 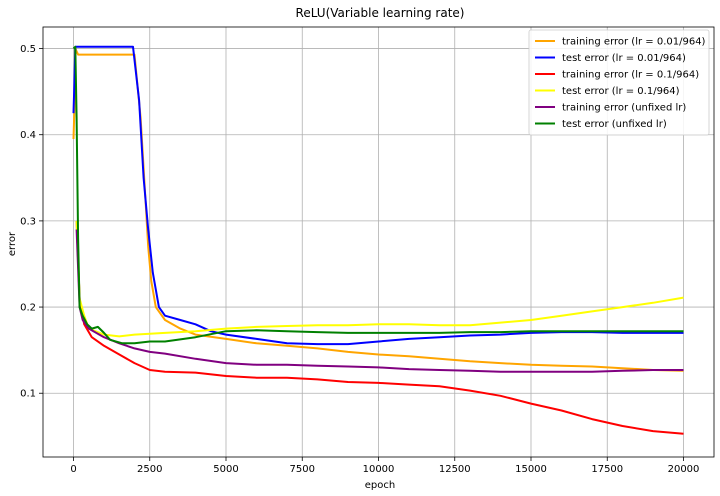 I want to click on y-tick-label: 0.1, so click(x=28, y=394).